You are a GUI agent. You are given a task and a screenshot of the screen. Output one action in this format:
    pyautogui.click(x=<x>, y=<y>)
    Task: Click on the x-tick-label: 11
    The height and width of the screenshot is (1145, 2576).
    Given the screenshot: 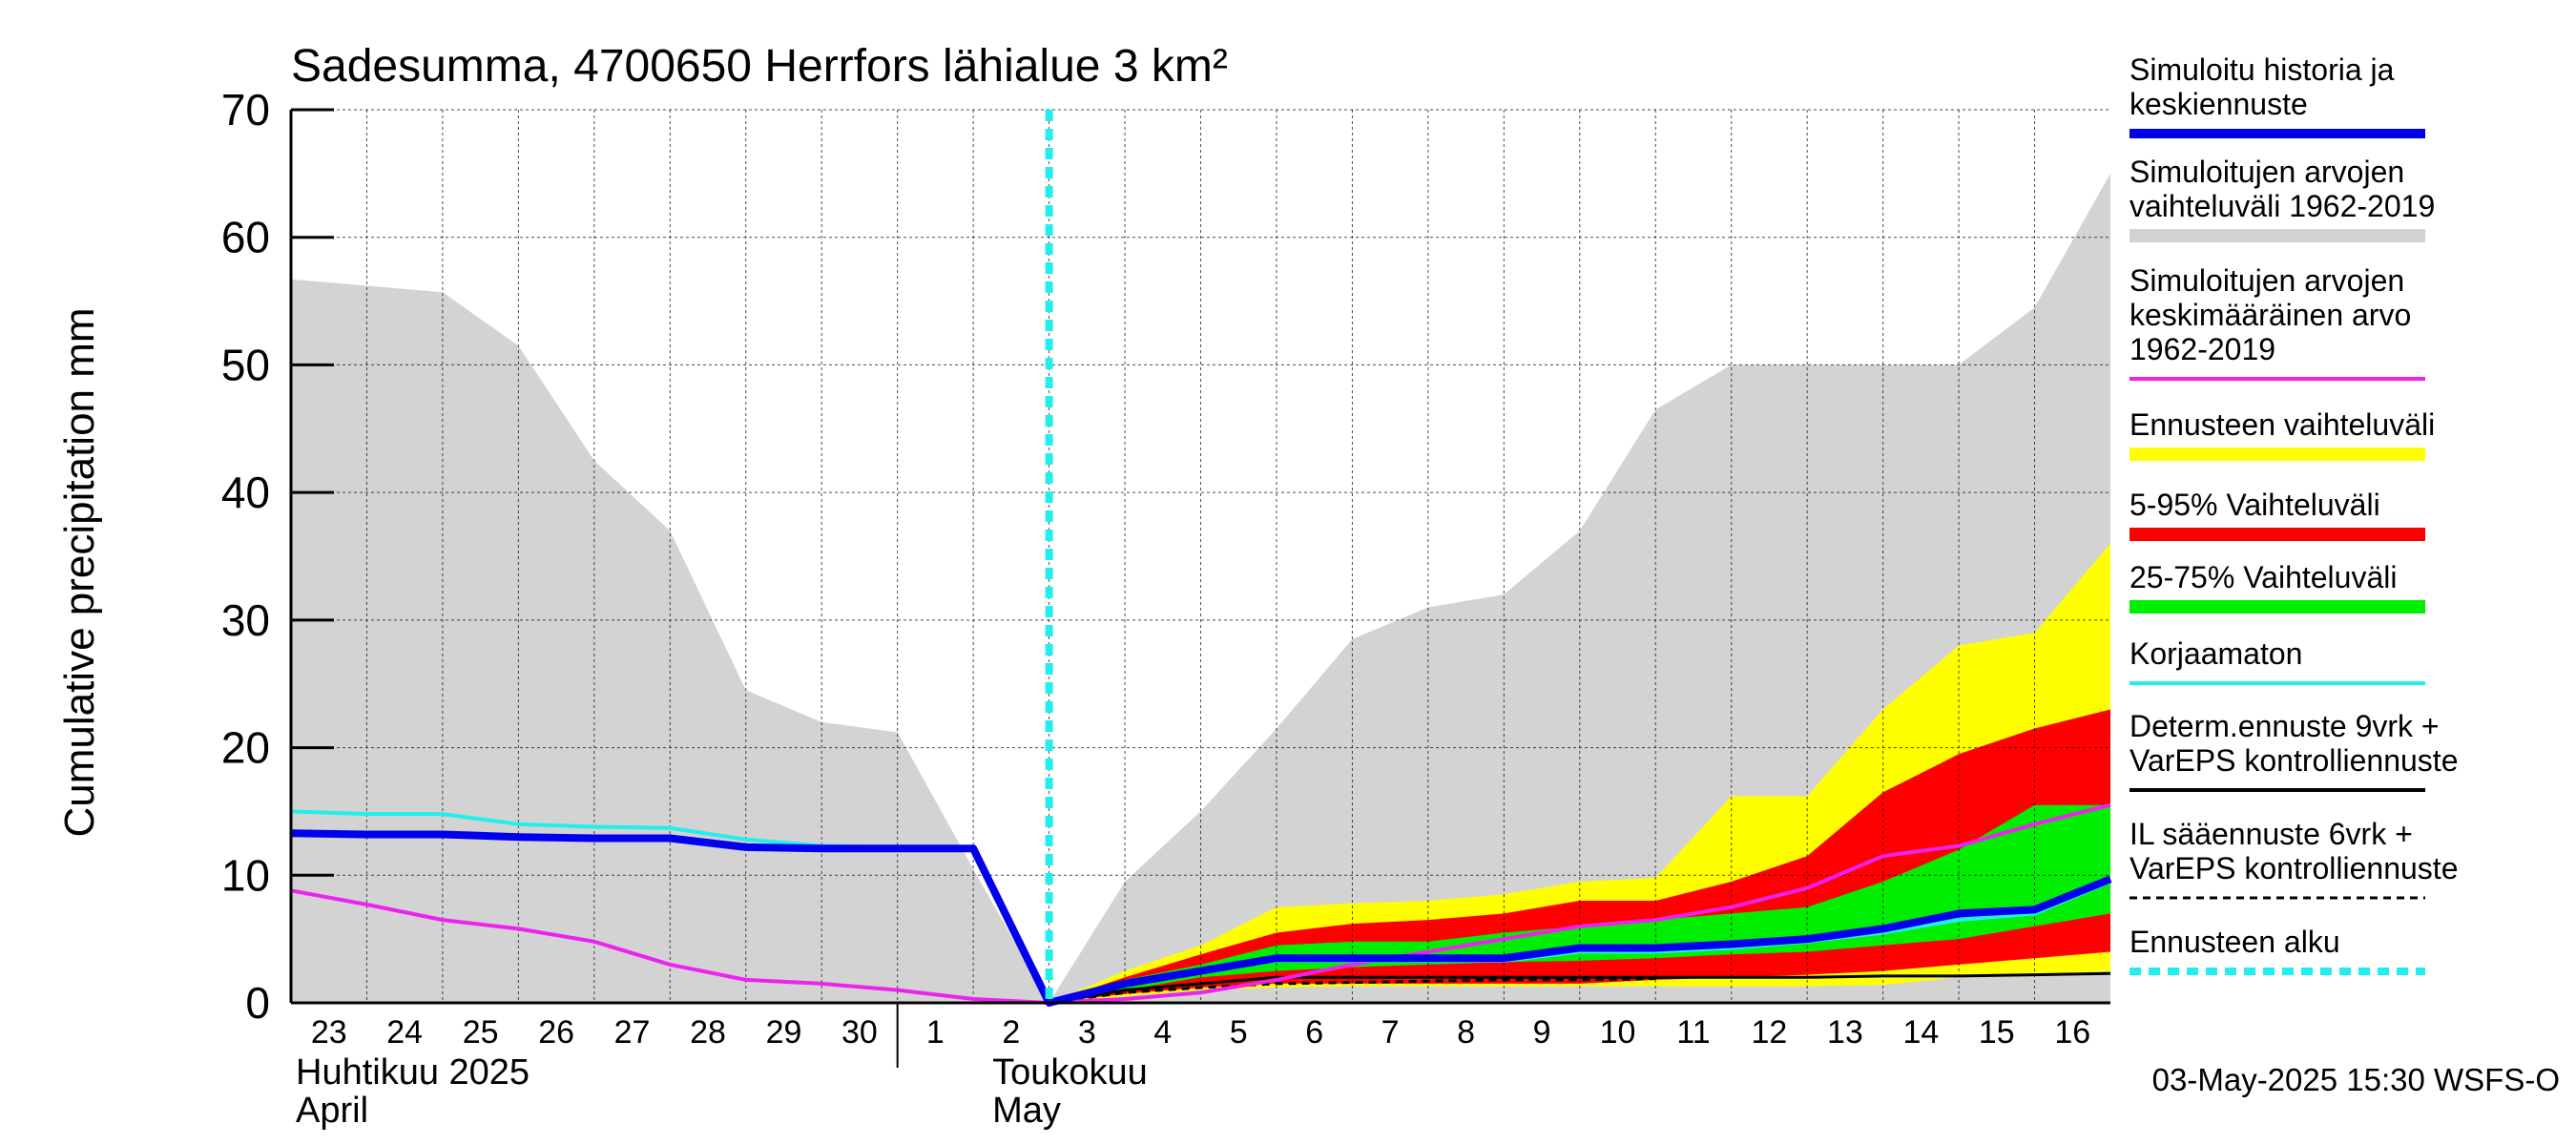 What is the action you would take?
    pyautogui.click(x=1693, y=1032)
    